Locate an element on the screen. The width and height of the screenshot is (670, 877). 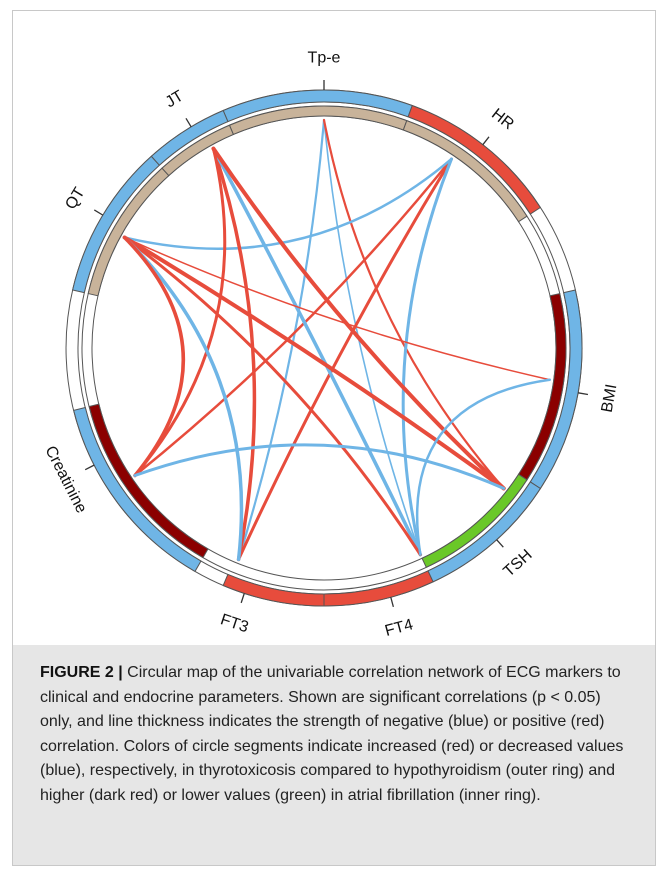
tick-hr is located at coordinates (486, 141).